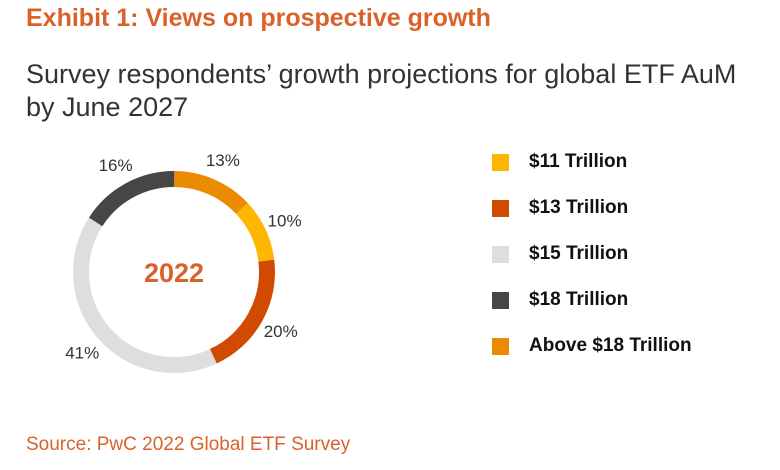 The width and height of the screenshot is (780, 470). Describe the element at coordinates (223, 160) in the screenshot. I see `slice-value-label: 13%` at that location.